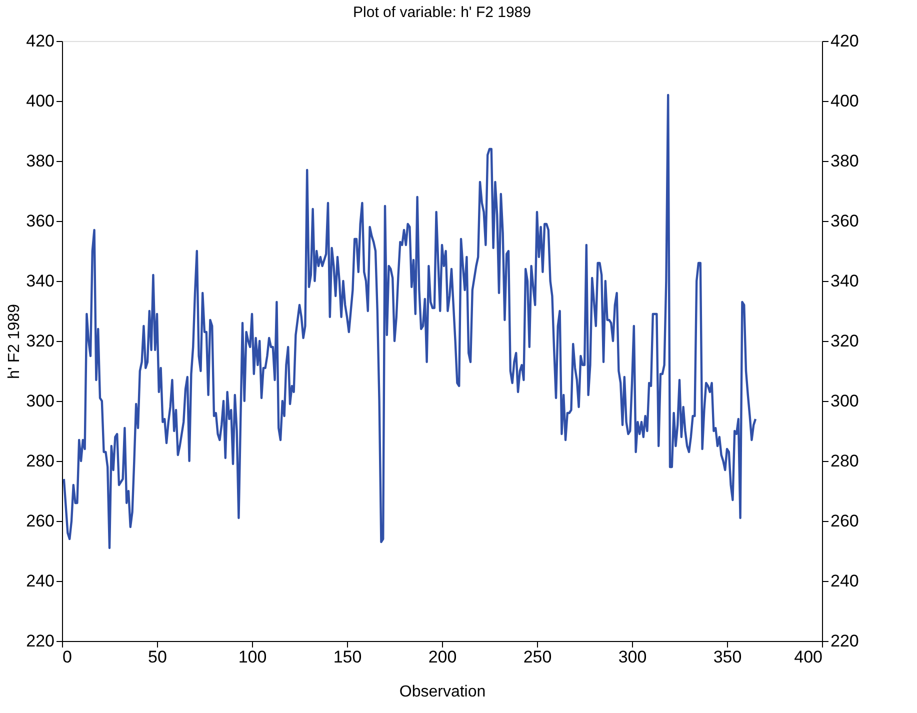 The height and width of the screenshot is (713, 917). What do you see at coordinates (844, 461) in the screenshot?
I see `y2-tick-label: 280` at bounding box center [844, 461].